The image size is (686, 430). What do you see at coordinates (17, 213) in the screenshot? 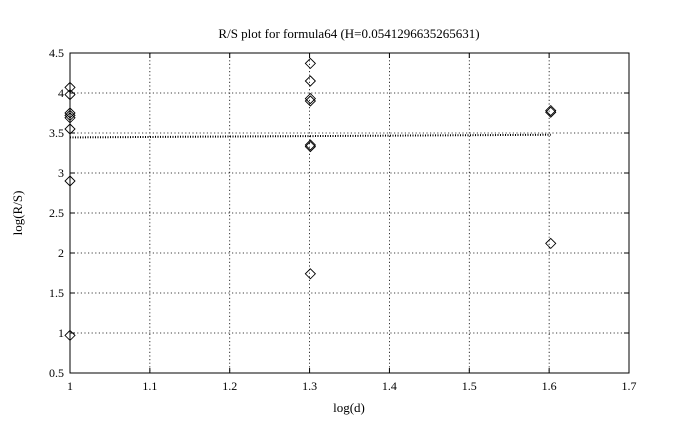
I see `y-axis-label: log(R/S)` at bounding box center [17, 213].